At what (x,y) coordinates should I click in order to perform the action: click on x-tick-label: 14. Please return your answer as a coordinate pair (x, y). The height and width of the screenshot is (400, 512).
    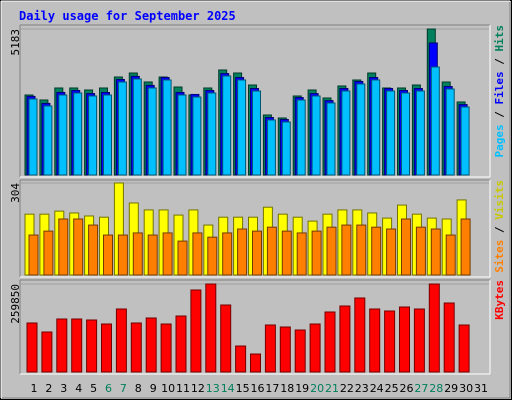
    Looking at the image, I should click on (228, 388).